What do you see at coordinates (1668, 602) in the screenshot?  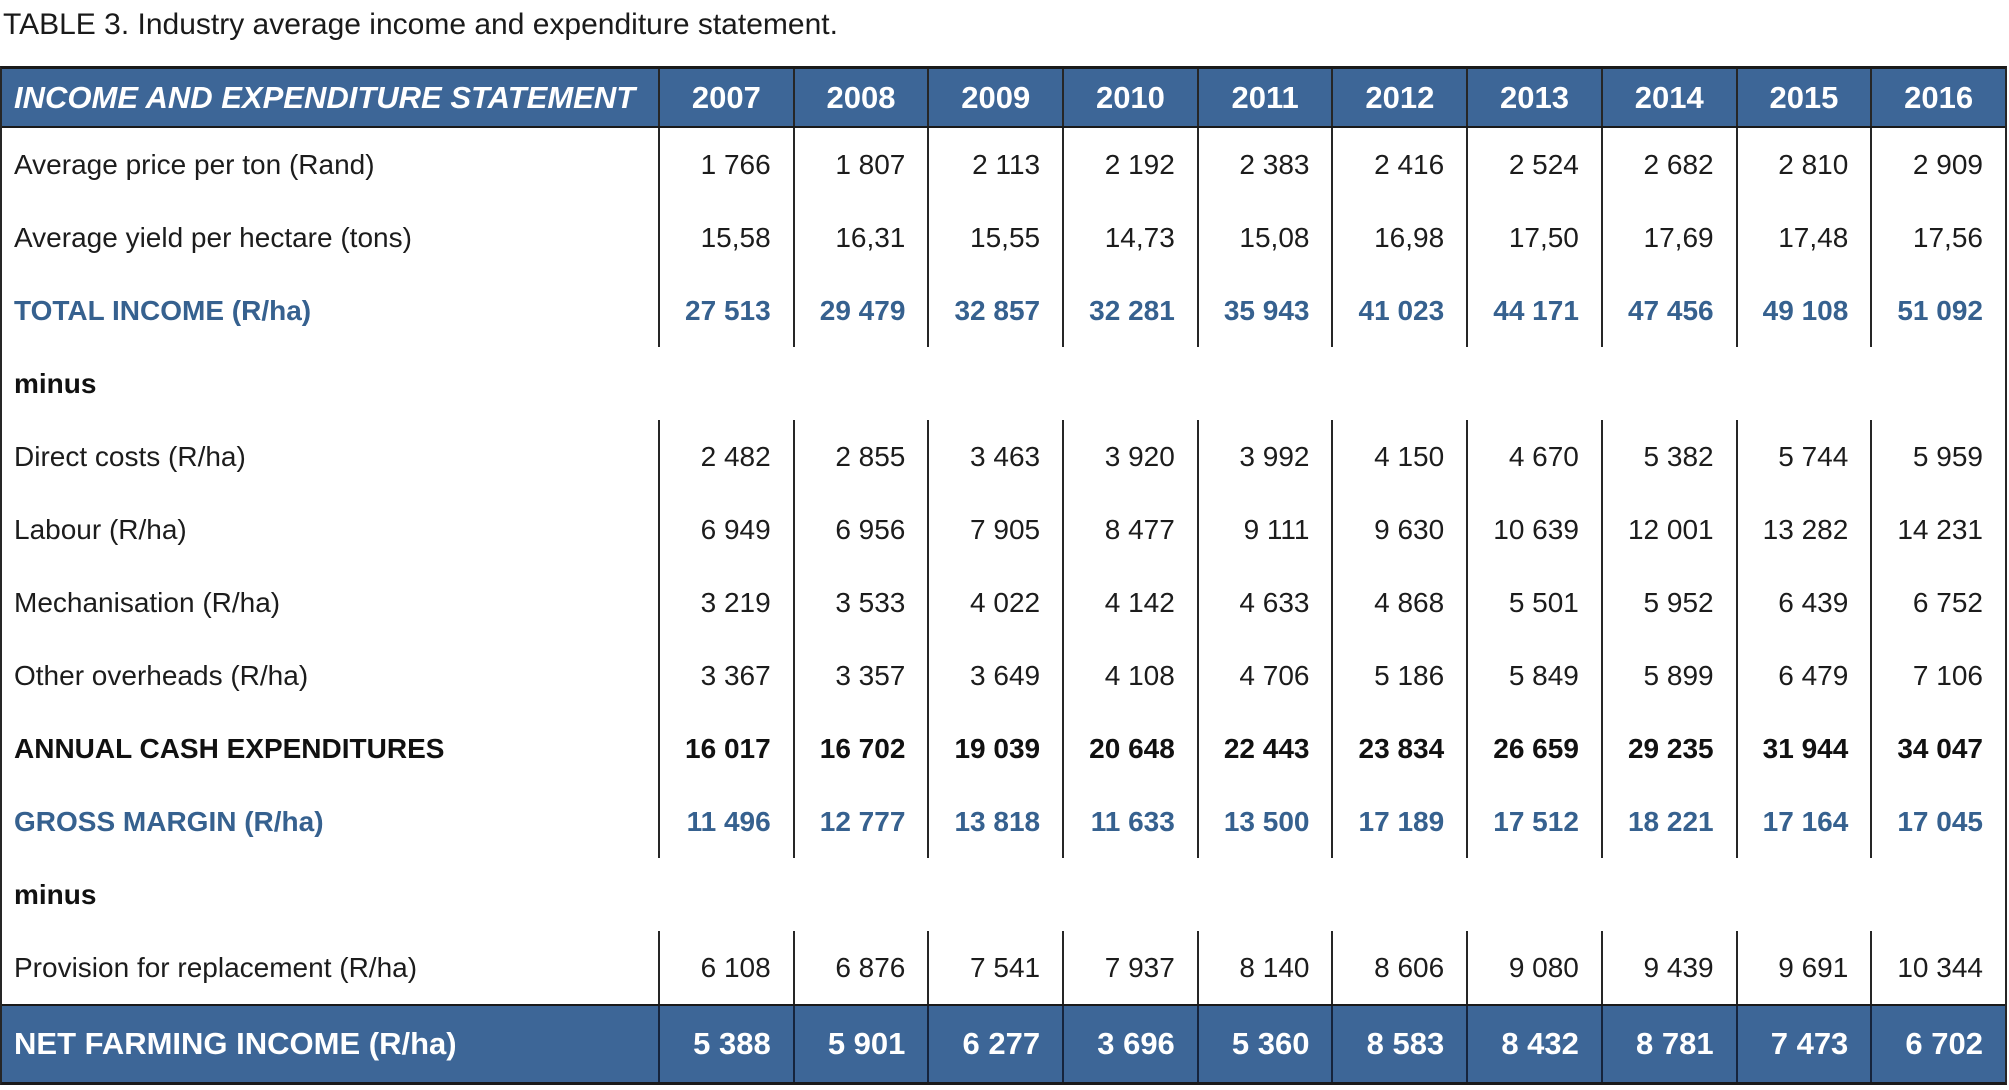 I see `value-cell: 5 952` at bounding box center [1668, 602].